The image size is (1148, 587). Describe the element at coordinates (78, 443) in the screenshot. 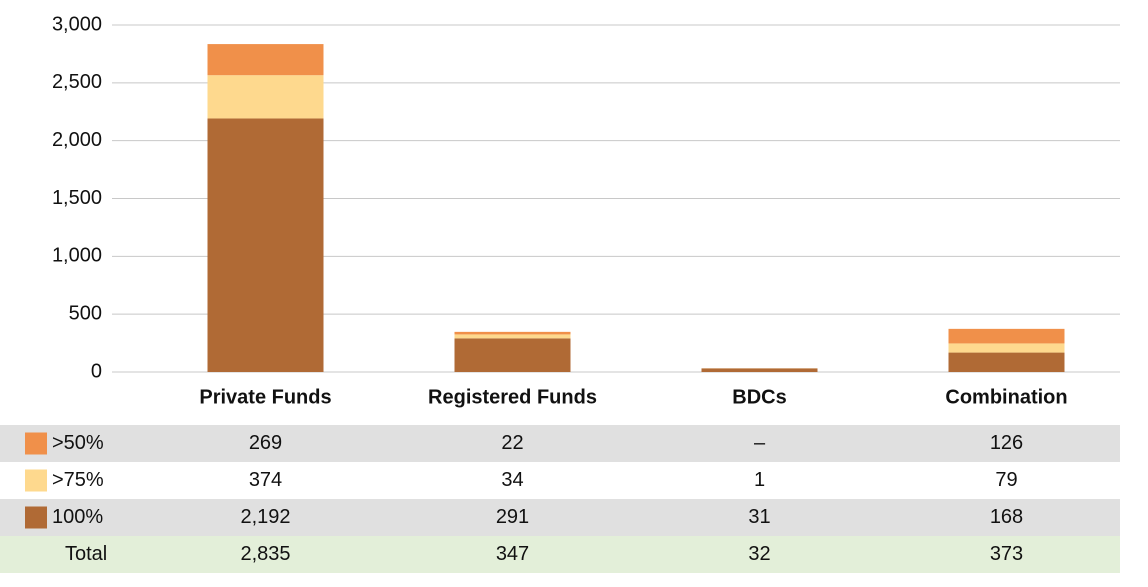

I see `legend-label: >50%` at that location.